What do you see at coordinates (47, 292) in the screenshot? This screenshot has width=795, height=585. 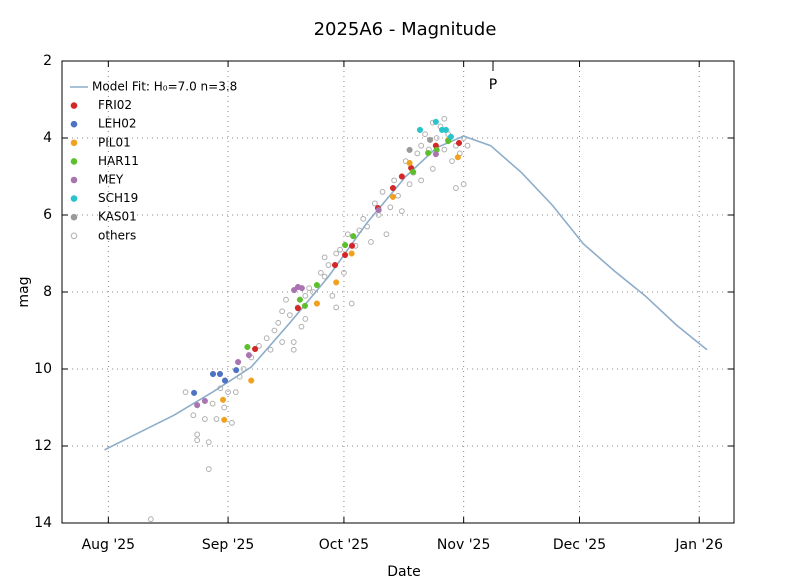 I see `y-tick-label: 8` at bounding box center [47, 292].